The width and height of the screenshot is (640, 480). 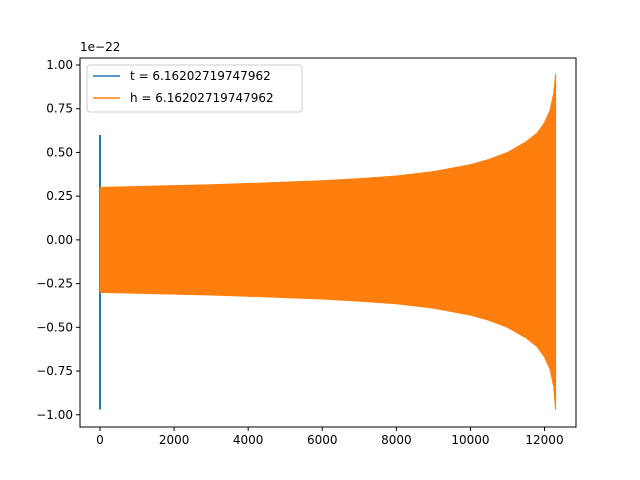 What do you see at coordinates (174, 440) in the screenshot?
I see `x-tick-label: 2000` at bounding box center [174, 440].